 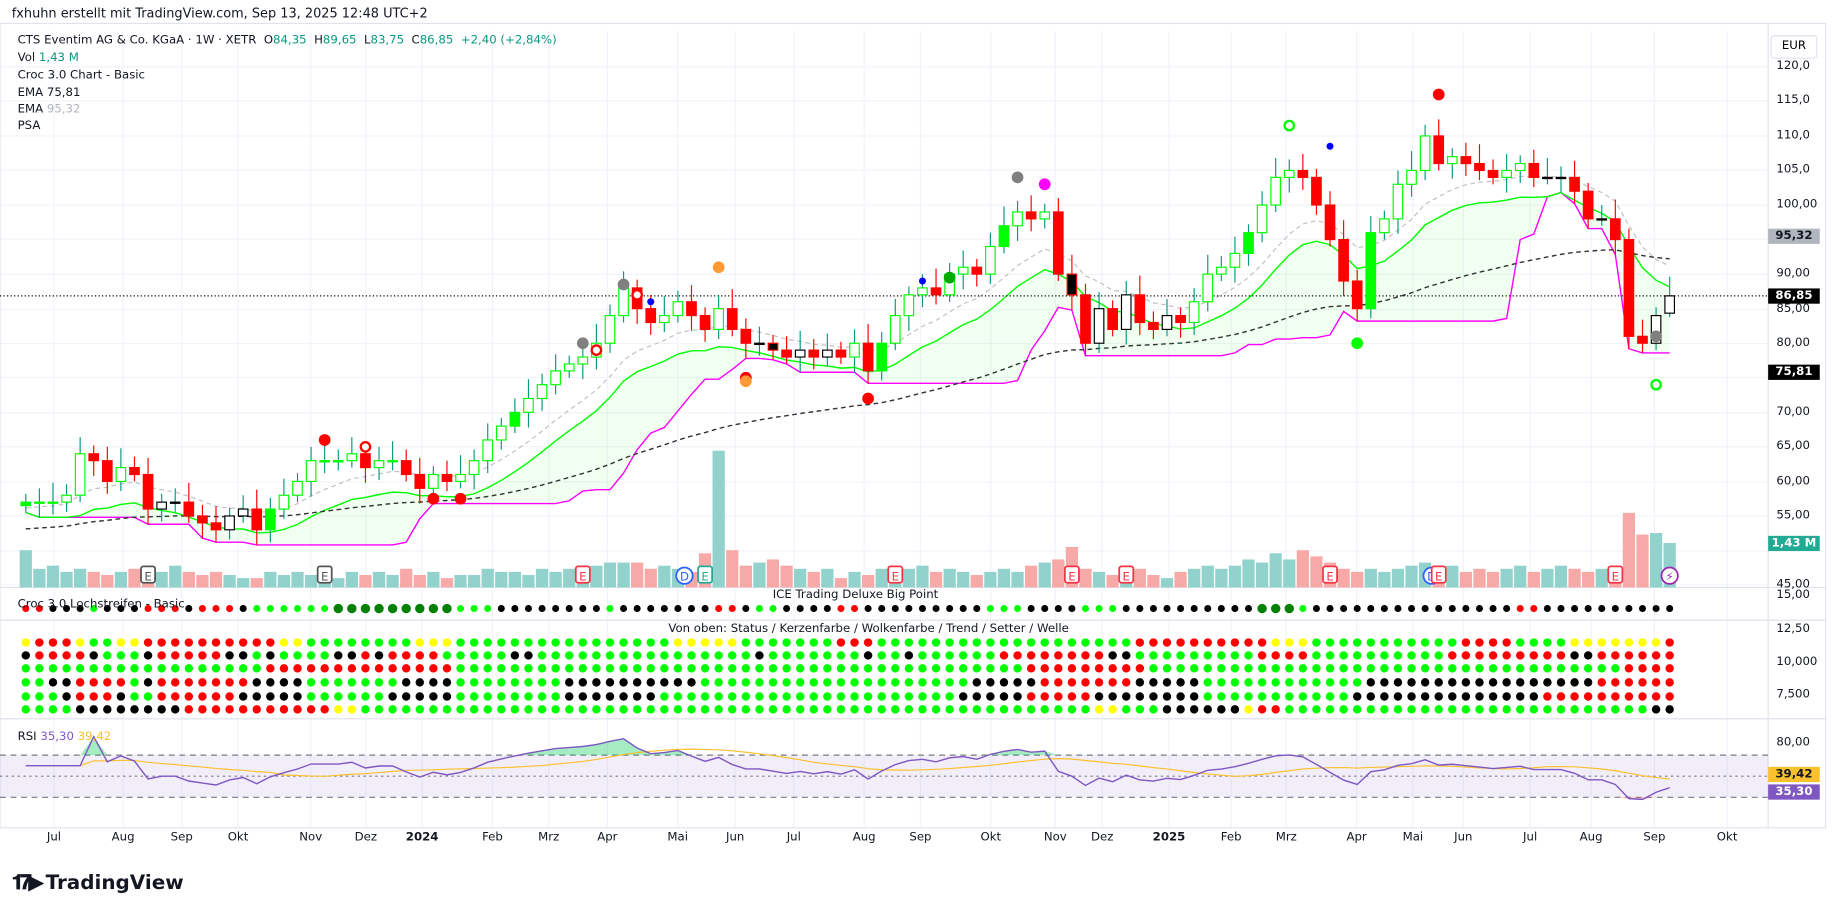 What do you see at coordinates (1794, 47) in the screenshot?
I see `currency-button: EUR` at bounding box center [1794, 47].